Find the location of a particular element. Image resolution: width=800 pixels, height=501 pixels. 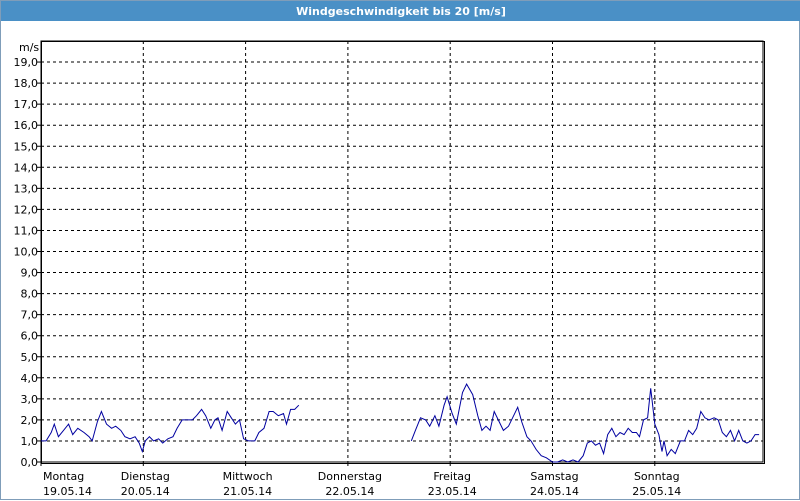

y-tick-label: 0,0 is located at coordinates (30, 462).